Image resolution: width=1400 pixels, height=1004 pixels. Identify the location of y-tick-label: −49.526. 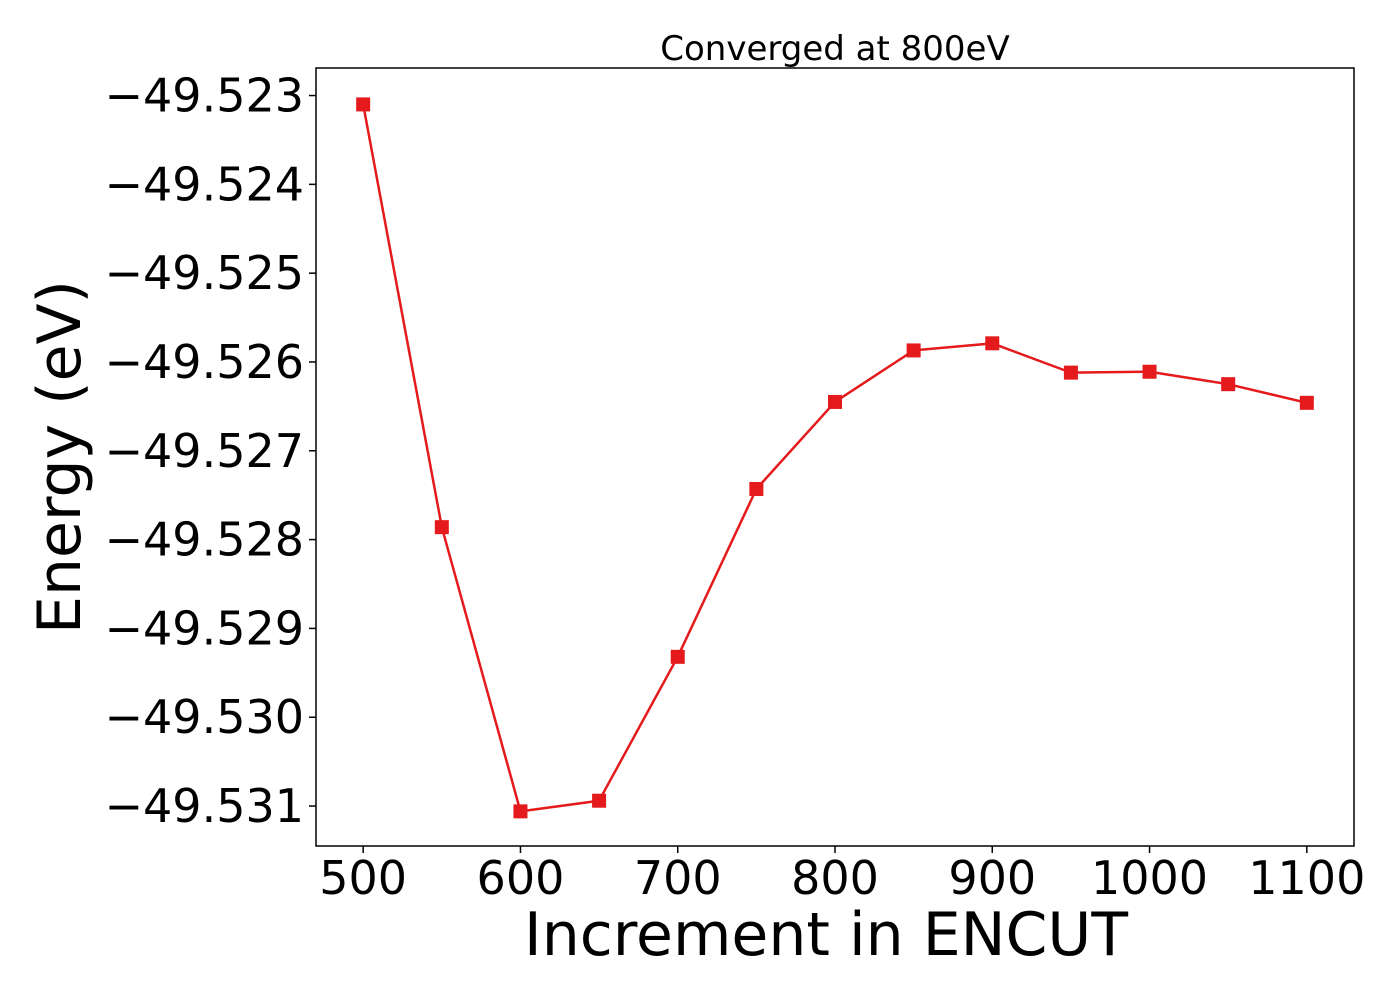
(205, 362).